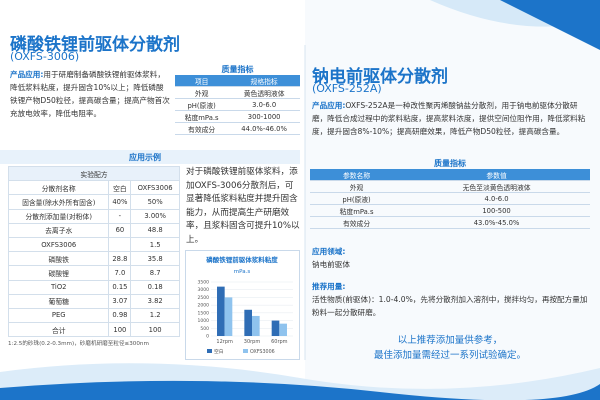 This screenshot has width=600, height=400. Describe the element at coordinates (357, 175) in the screenshot. I see `header-cell: 参数名称` at that location.